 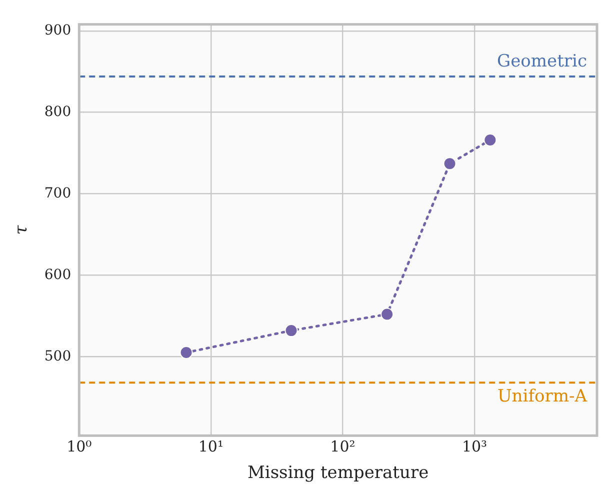 What do you see at coordinates (343, 446) in the screenshot?
I see `x-tick-label: 10²` at bounding box center [343, 446].